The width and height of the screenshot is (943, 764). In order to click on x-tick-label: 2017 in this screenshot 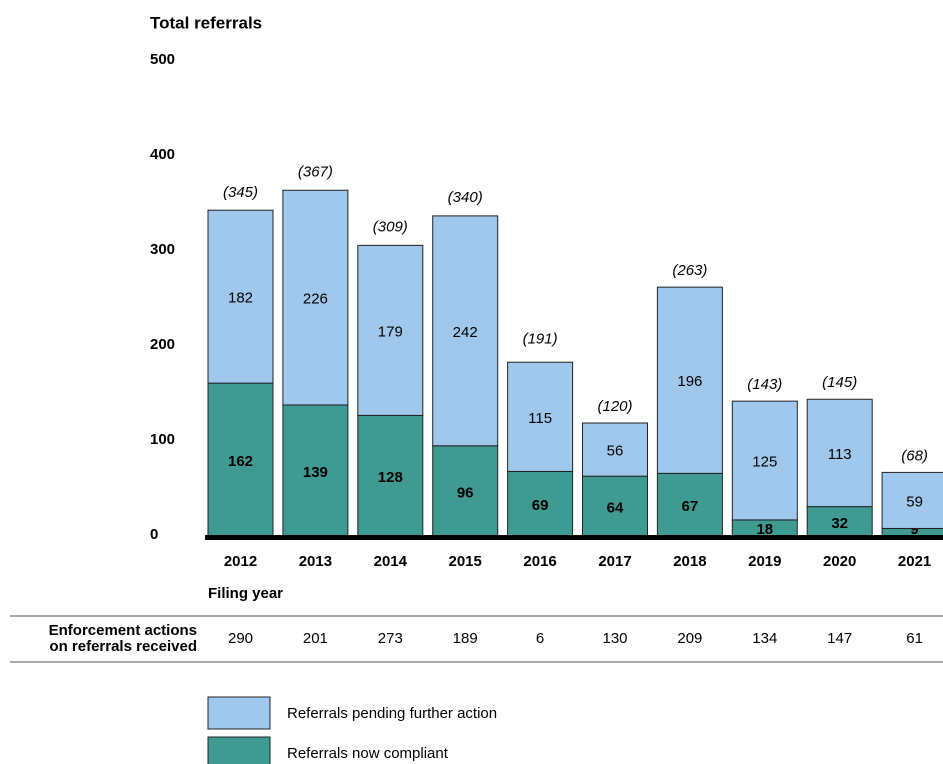, I will do `click(614, 561)`.